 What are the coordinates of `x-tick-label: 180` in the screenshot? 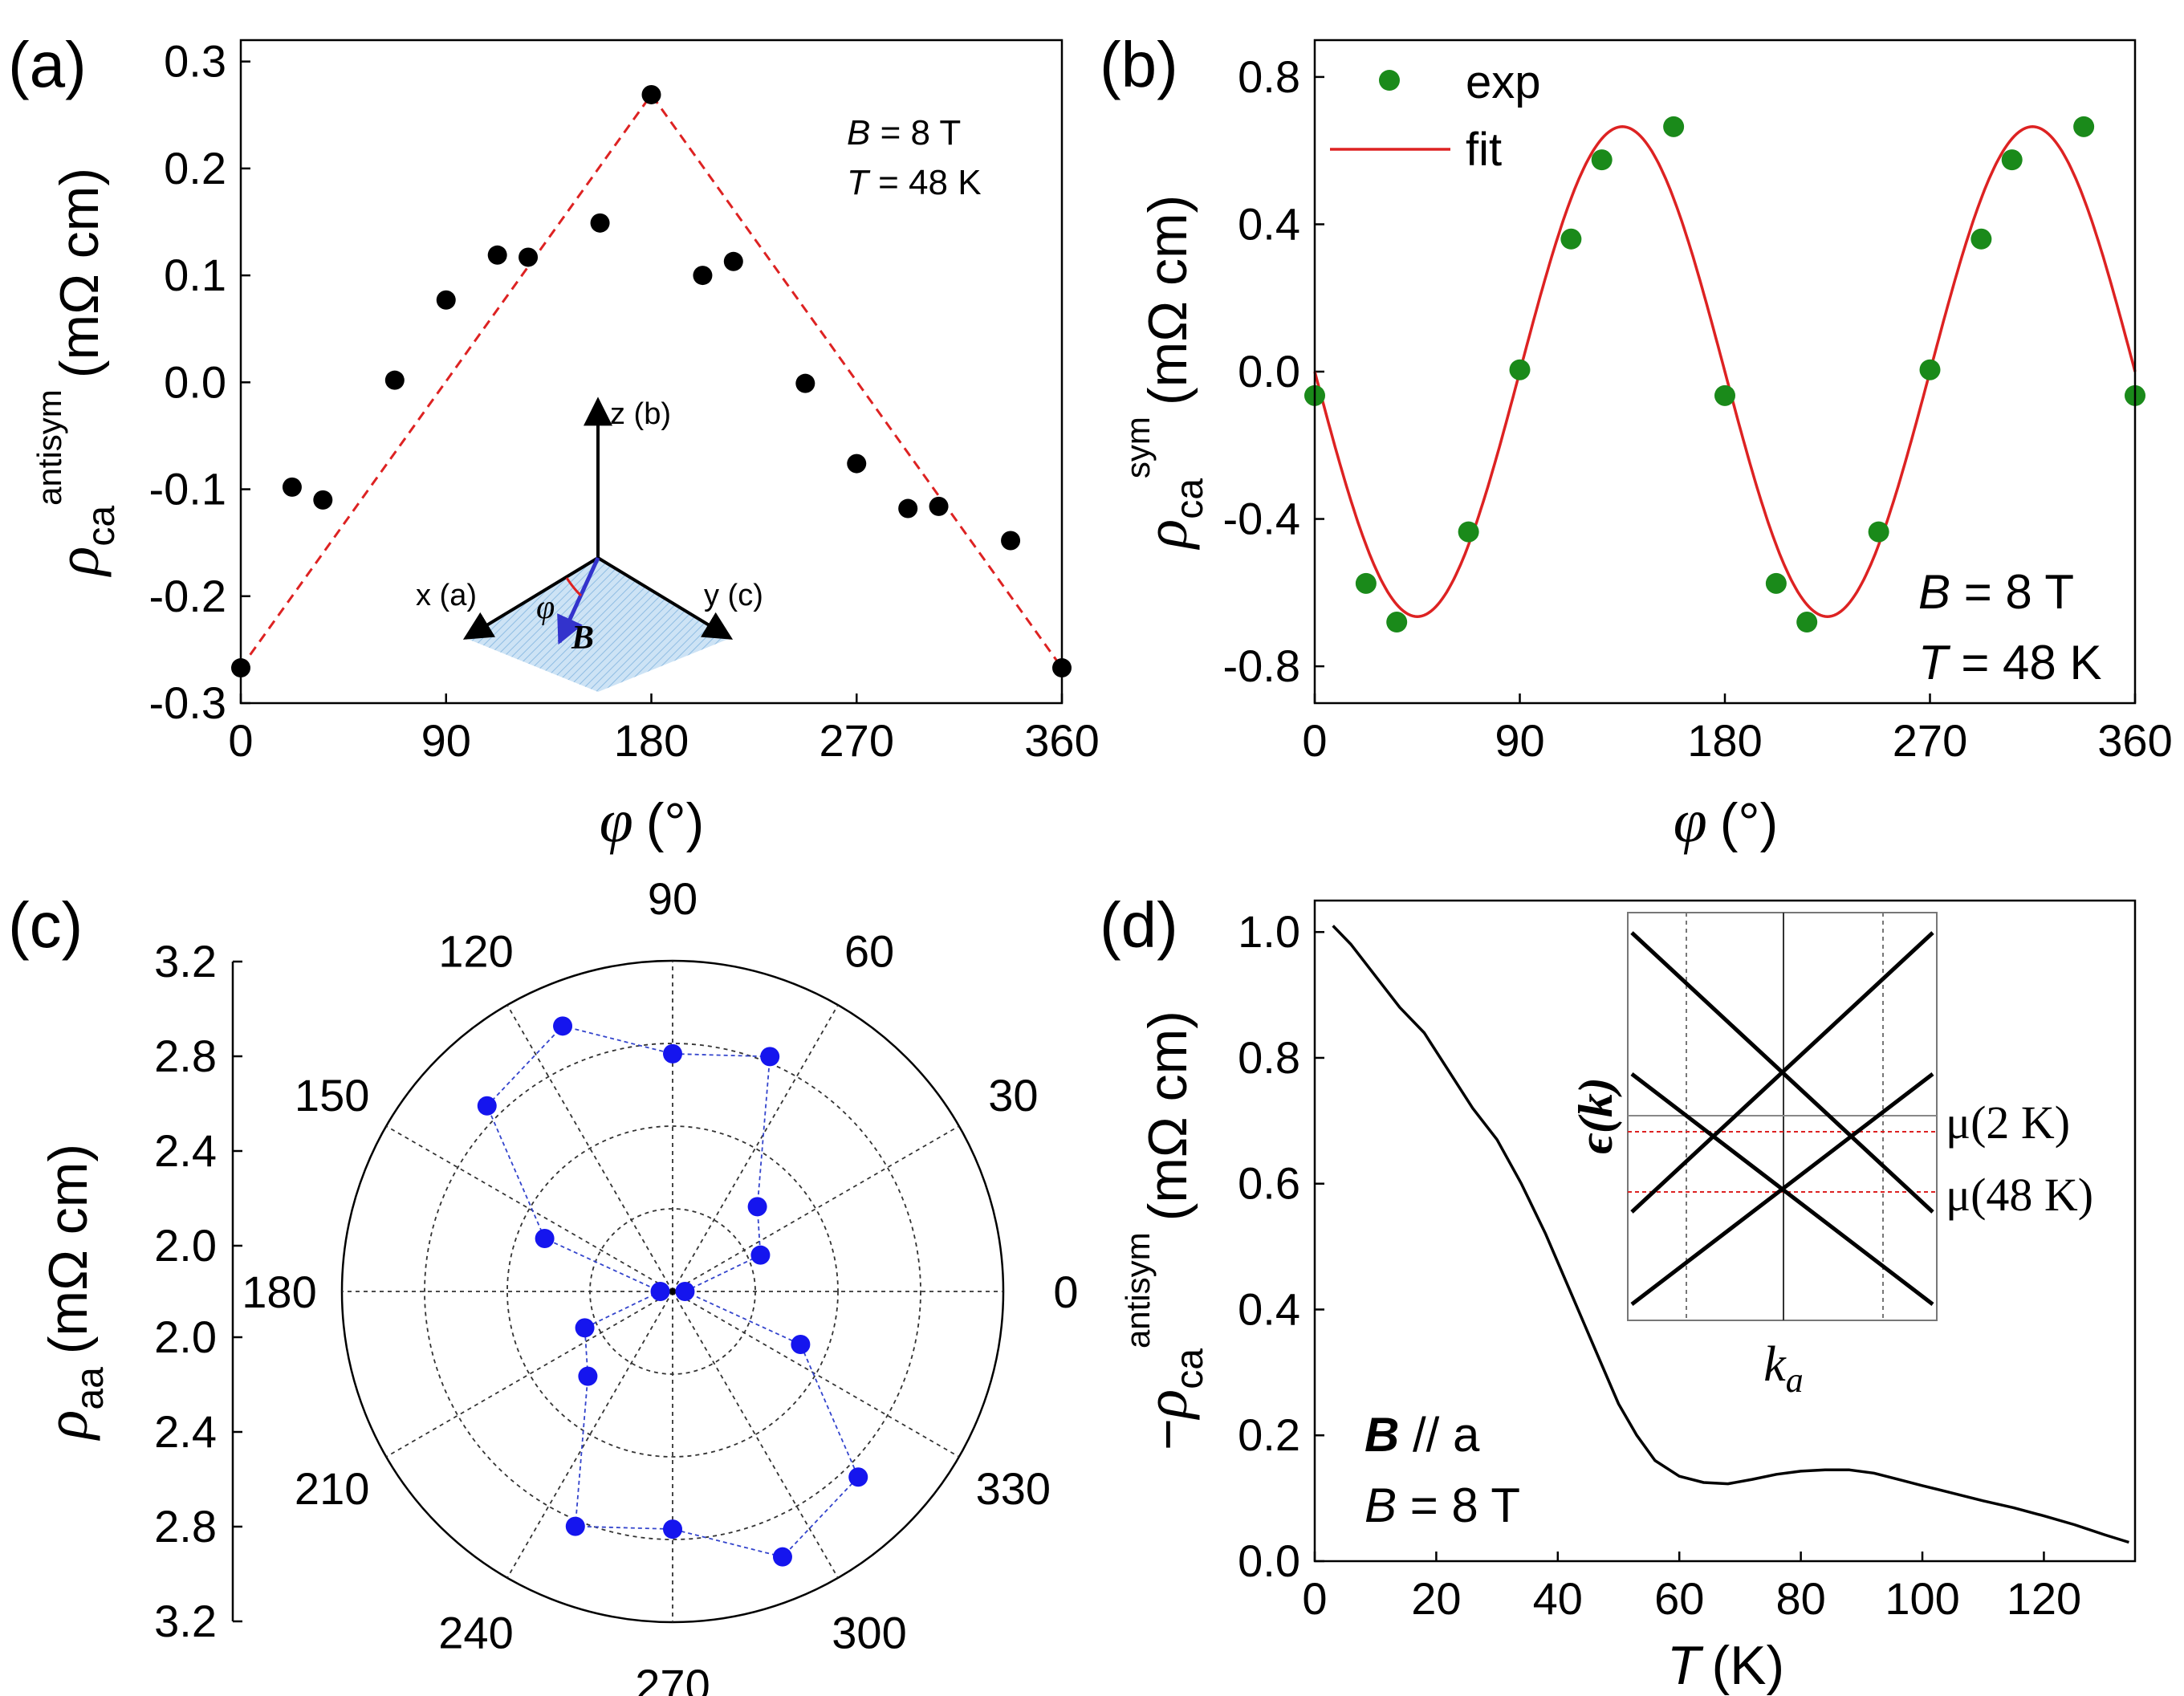 It's located at (1725, 740).